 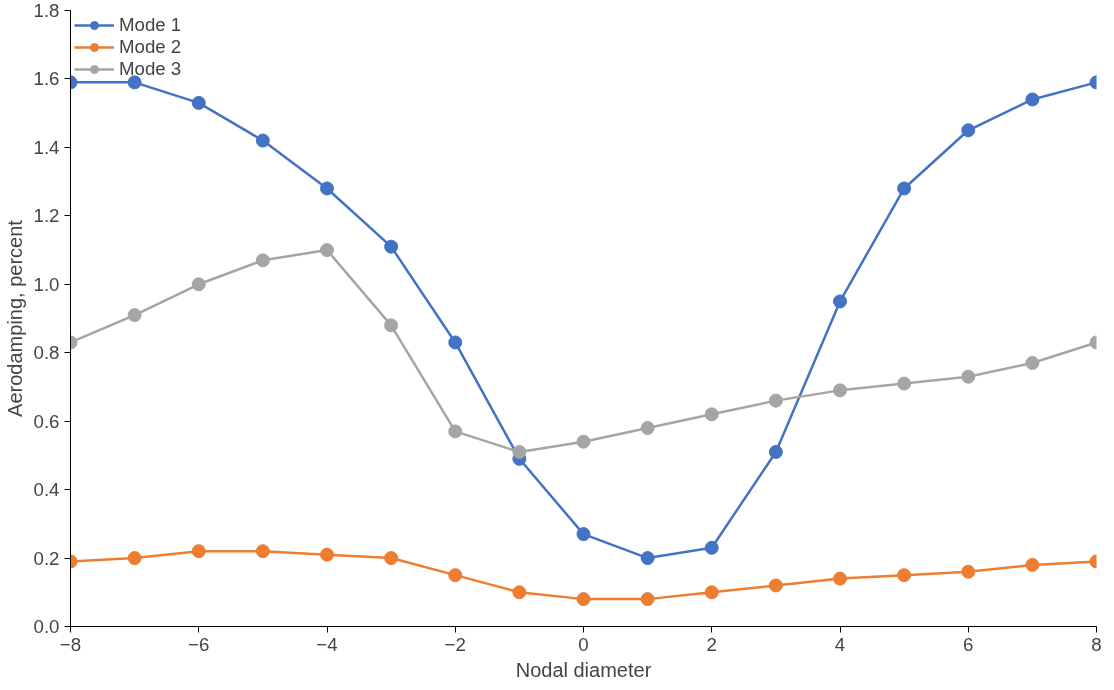 What do you see at coordinates (46, 558) in the screenshot?
I see `y-tick-label: 0.2` at bounding box center [46, 558].